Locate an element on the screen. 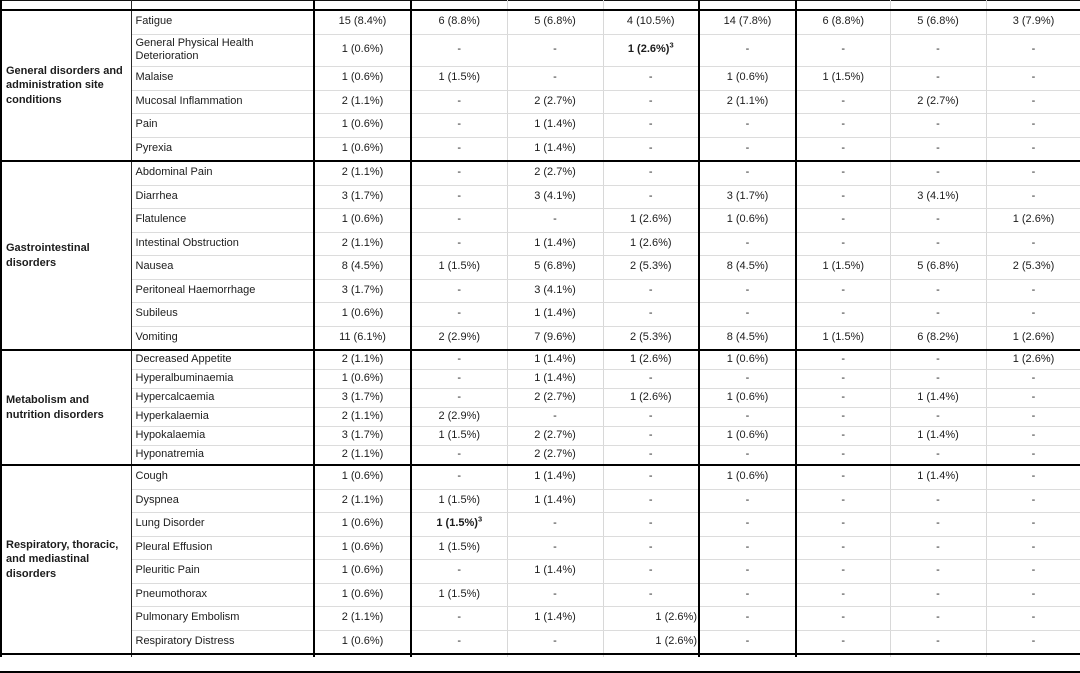  event-cell-clipped: Decreased is located at coordinates (223, 5).